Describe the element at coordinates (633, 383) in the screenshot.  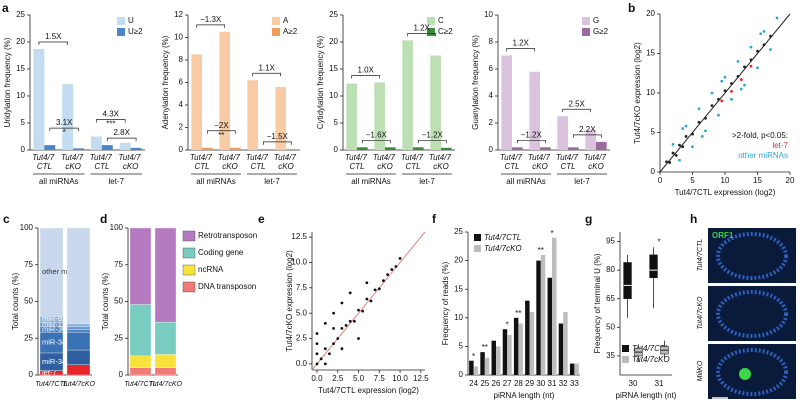
I see `x-tick-label: 30` at that location.